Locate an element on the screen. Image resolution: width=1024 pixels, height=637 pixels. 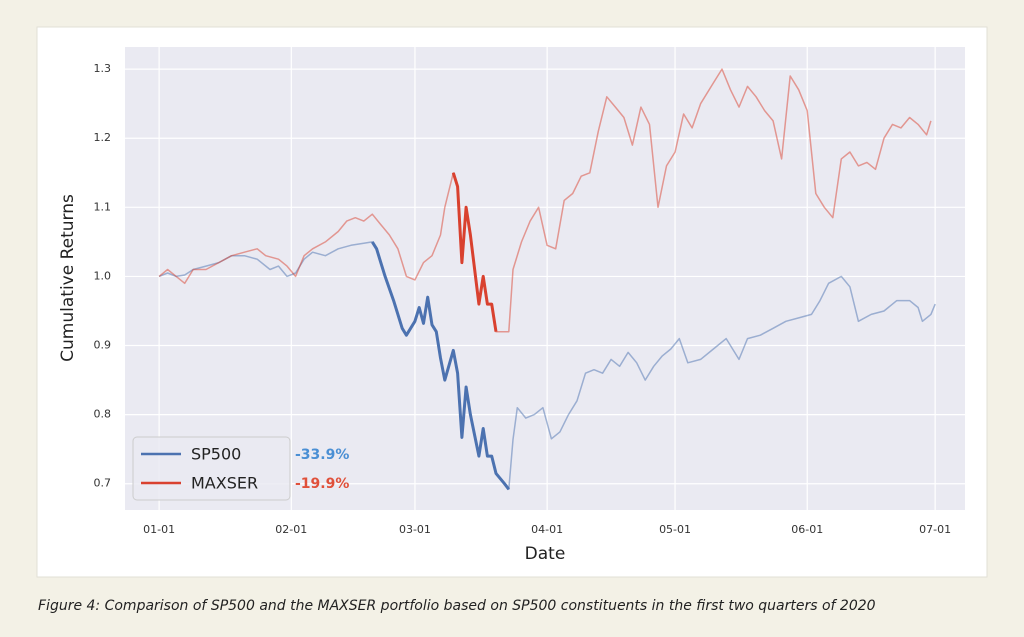
y-tick-label: 0.9 is located at coordinates (103, 345).